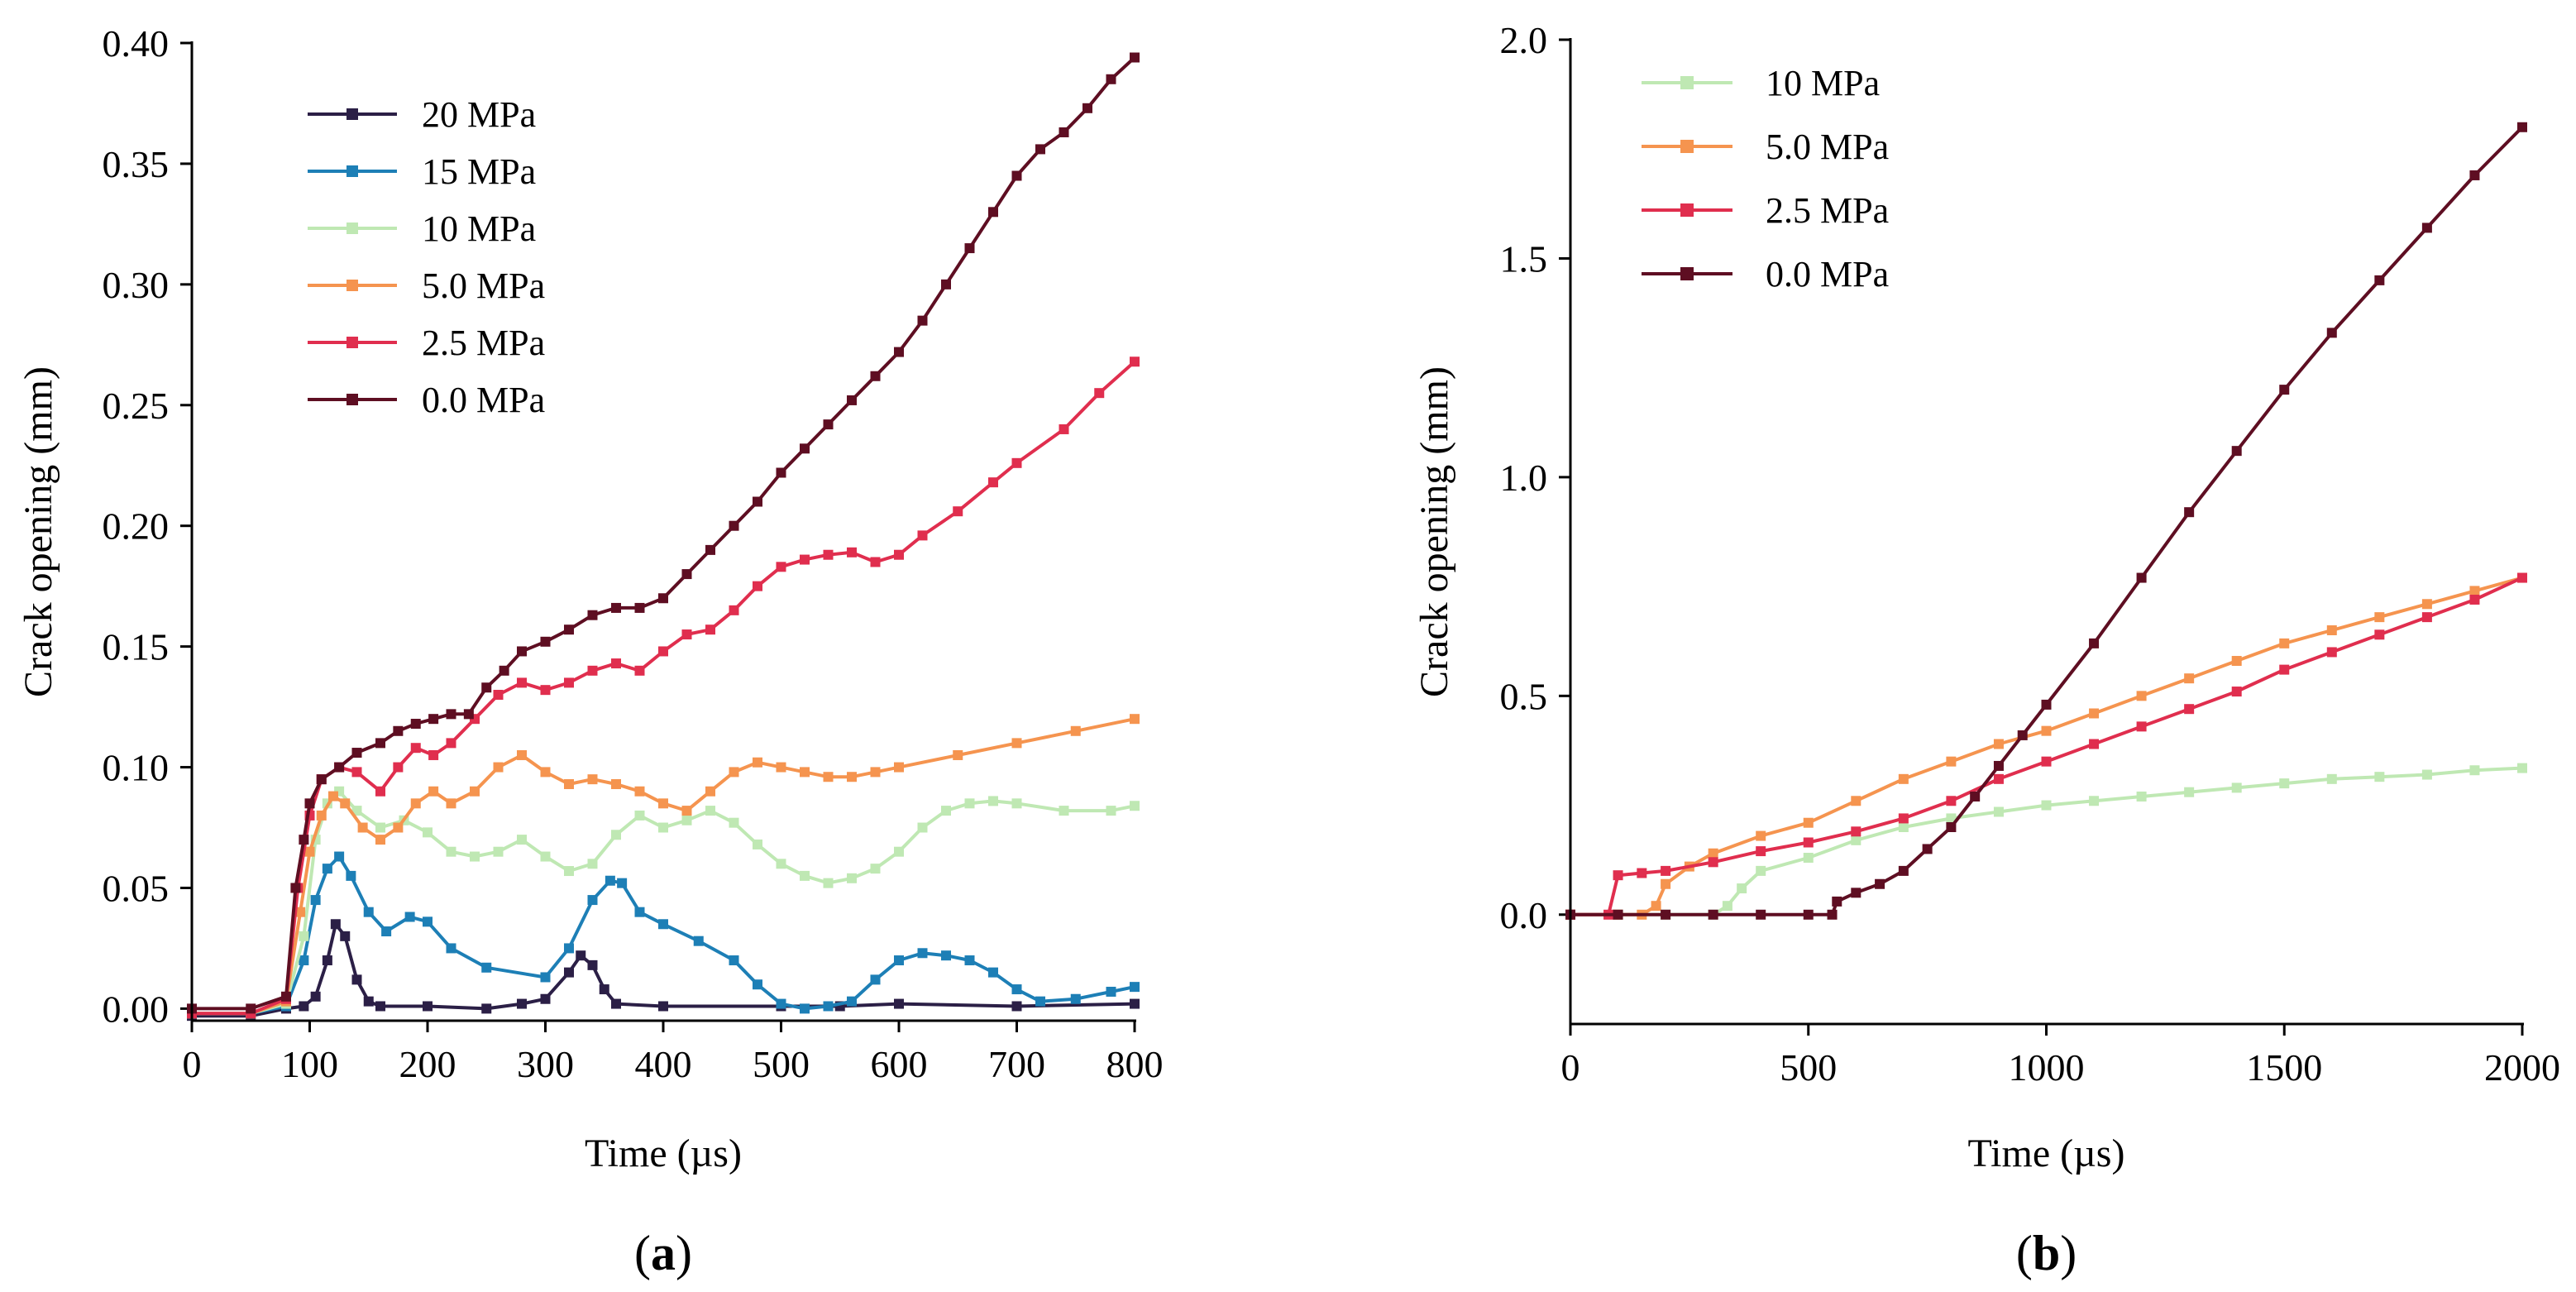 Image resolution: width=2576 pixels, height=1292 pixels. I want to click on panel-b-y-tick-label: 0.0, so click(1524, 915).